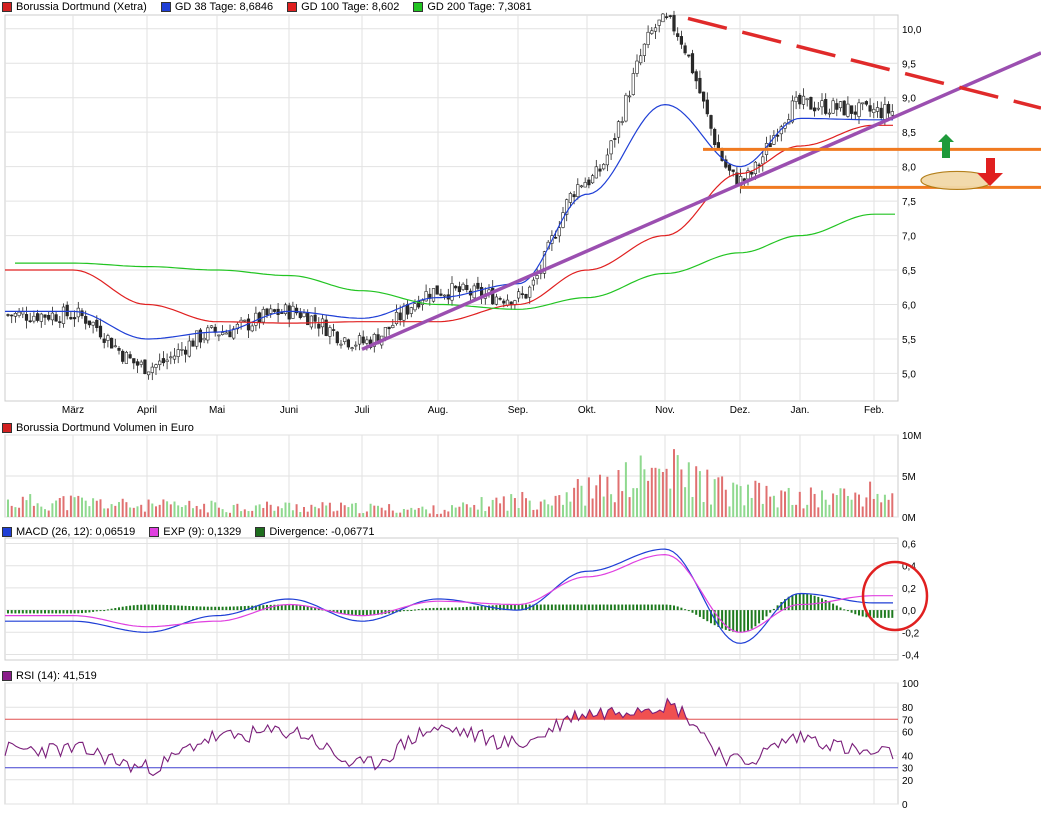 The height and width of the screenshot is (814, 1041). What do you see at coordinates (587, 410) in the screenshot?
I see `month-tick-label: Okt.` at bounding box center [587, 410].